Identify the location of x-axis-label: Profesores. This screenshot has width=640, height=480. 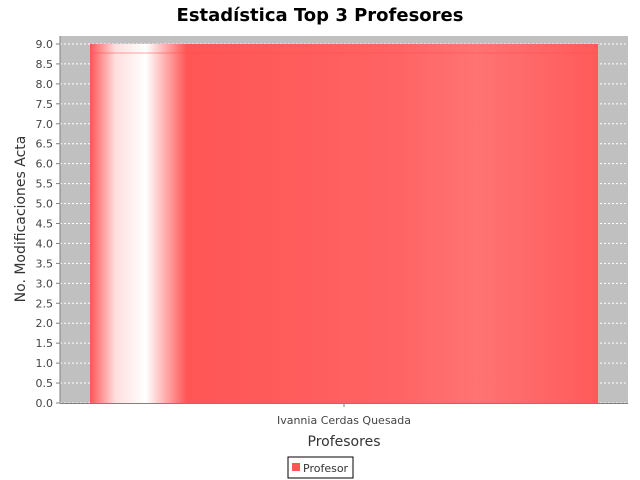
(344, 442).